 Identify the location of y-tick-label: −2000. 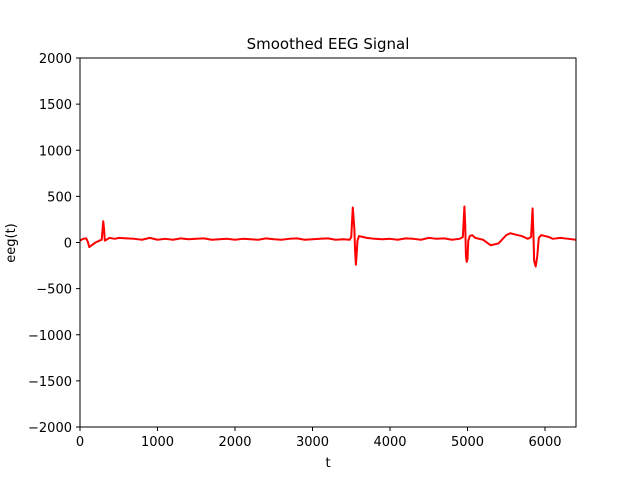
(50, 428).